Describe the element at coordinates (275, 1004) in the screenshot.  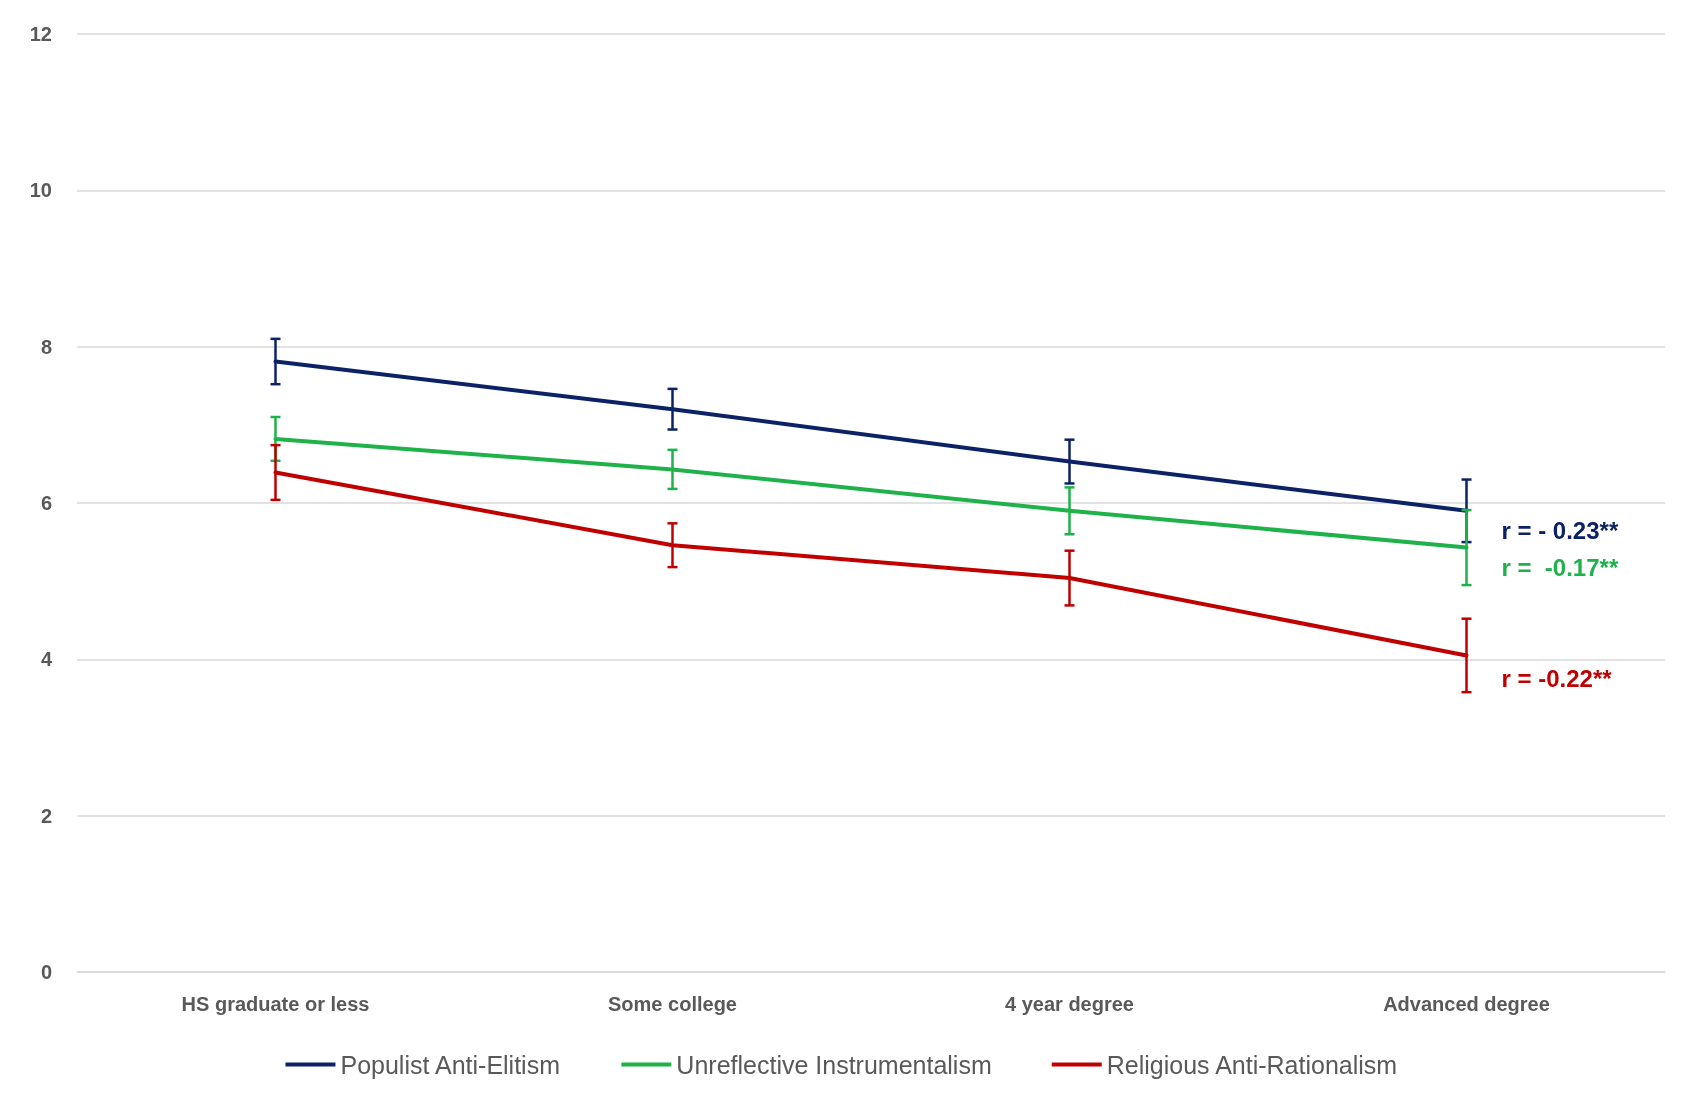
I see `x-tick-label: HS graduate or less` at that location.